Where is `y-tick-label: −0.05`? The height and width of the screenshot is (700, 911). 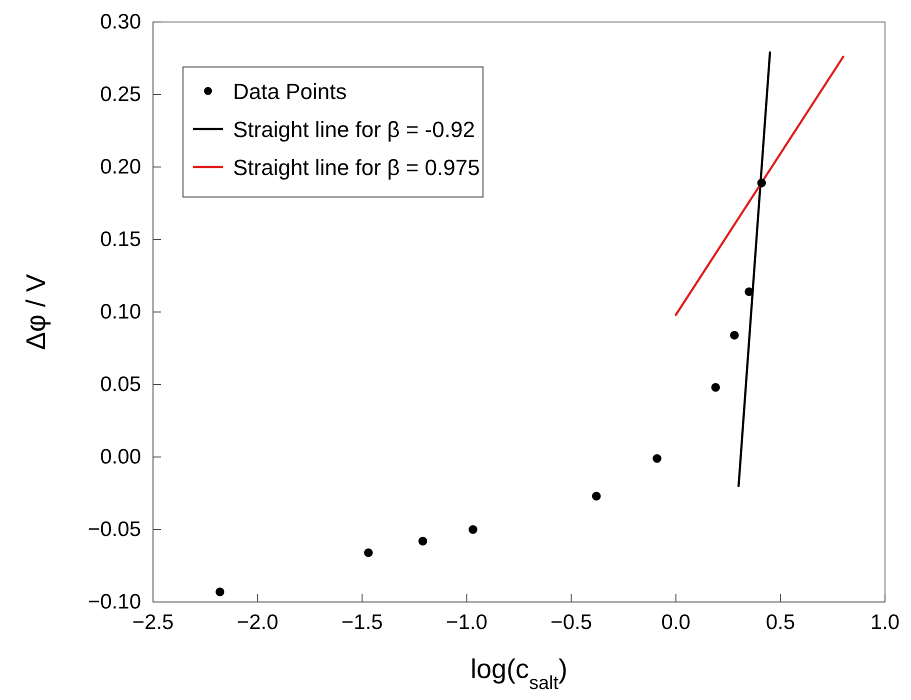 y-tick-label: −0.05 is located at coordinates (114, 530).